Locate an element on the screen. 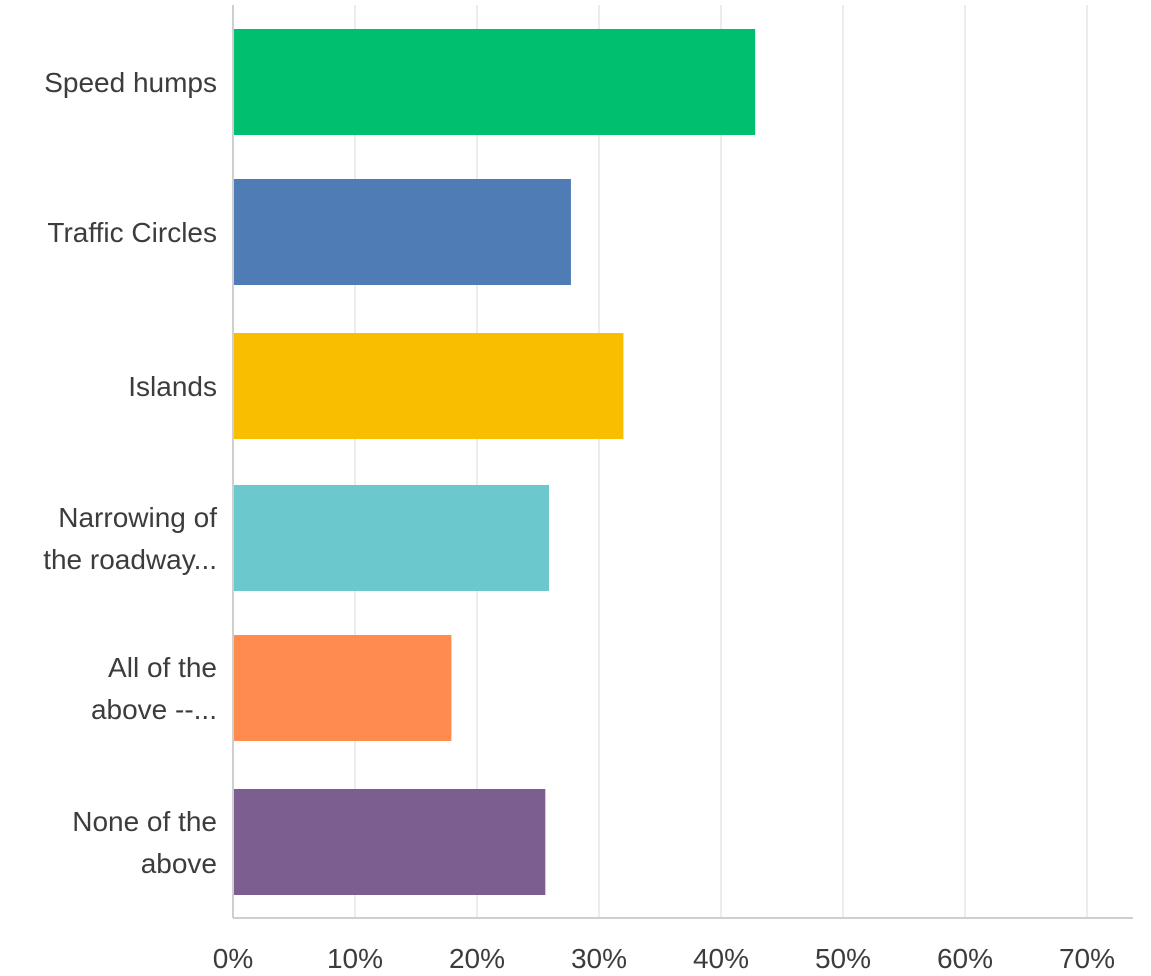 This screenshot has width=1151, height=976. x-tick-labels: 0% 10% 20% 30% 40% 50% 60% 70% is located at coordinates (664, 958).